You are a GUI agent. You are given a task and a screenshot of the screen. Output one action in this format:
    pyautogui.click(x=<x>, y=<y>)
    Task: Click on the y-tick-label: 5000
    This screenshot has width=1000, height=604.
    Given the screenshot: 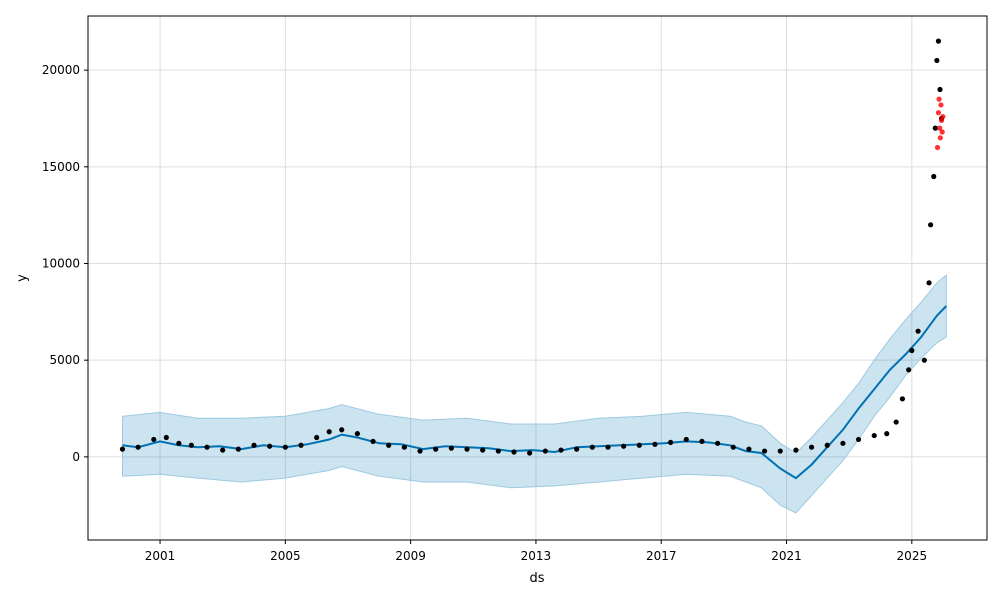 What is the action you would take?
    pyautogui.click(x=64, y=360)
    